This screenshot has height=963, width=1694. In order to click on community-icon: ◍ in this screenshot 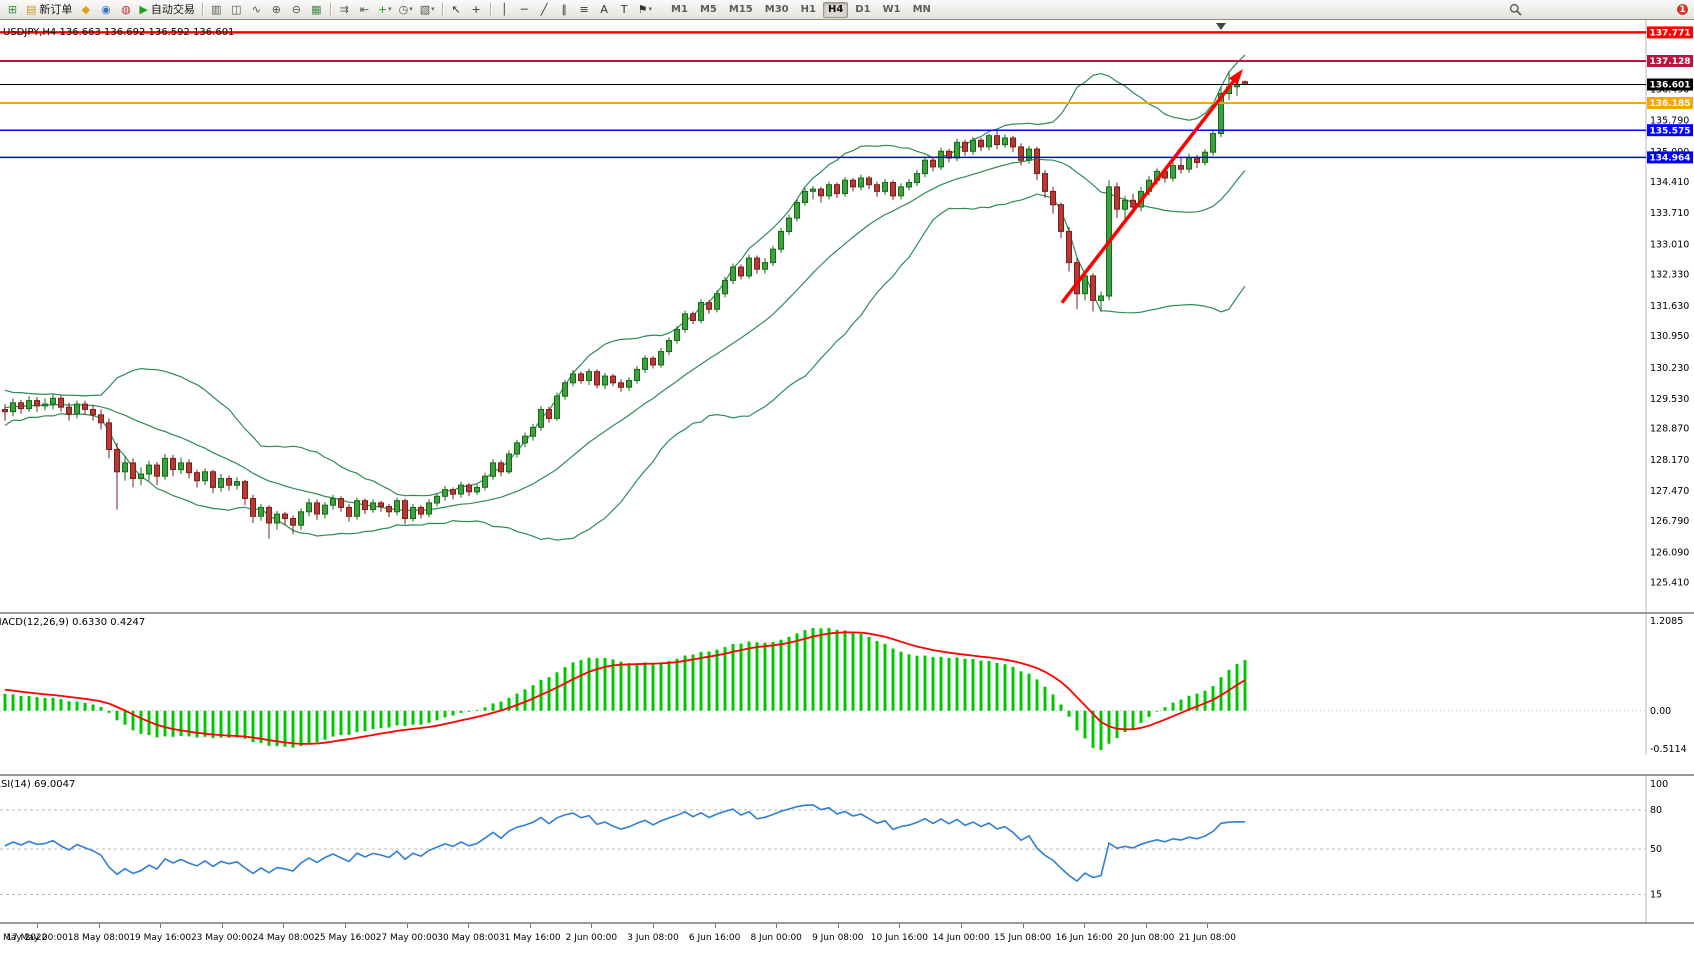, I will do `click(126, 9)`.